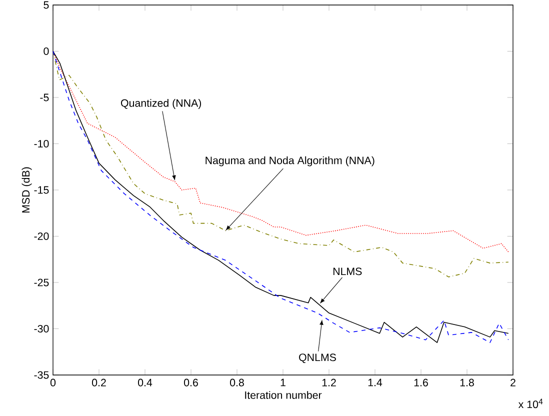 The image size is (549, 416). I want to click on x-tick-label: 1.2, so click(329, 382).